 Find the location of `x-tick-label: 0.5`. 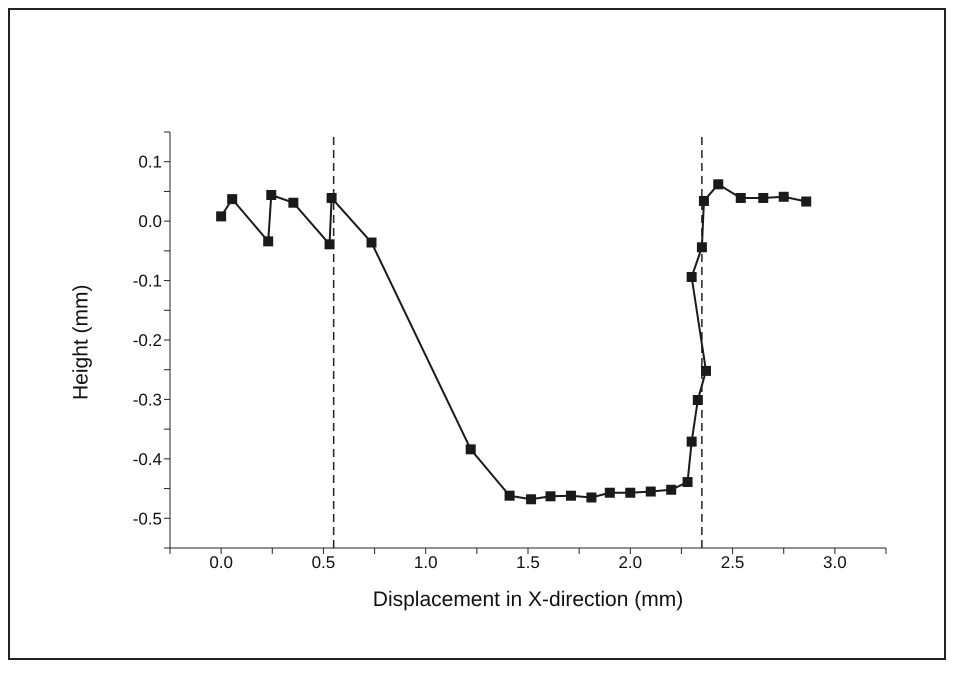

x-tick-label: 0.5 is located at coordinates (324, 562).